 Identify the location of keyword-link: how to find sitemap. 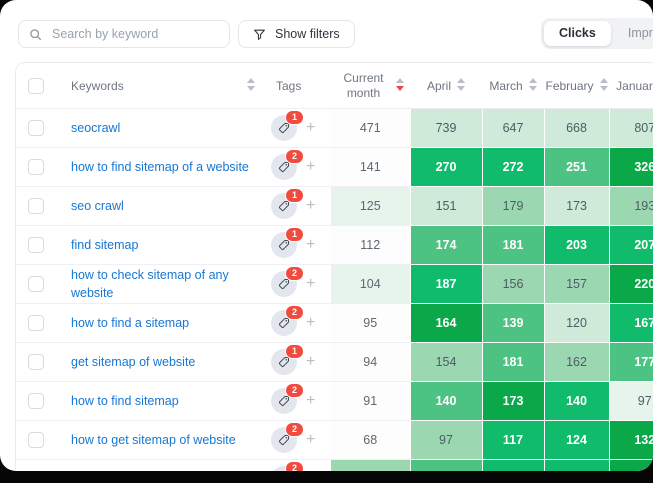
(125, 401).